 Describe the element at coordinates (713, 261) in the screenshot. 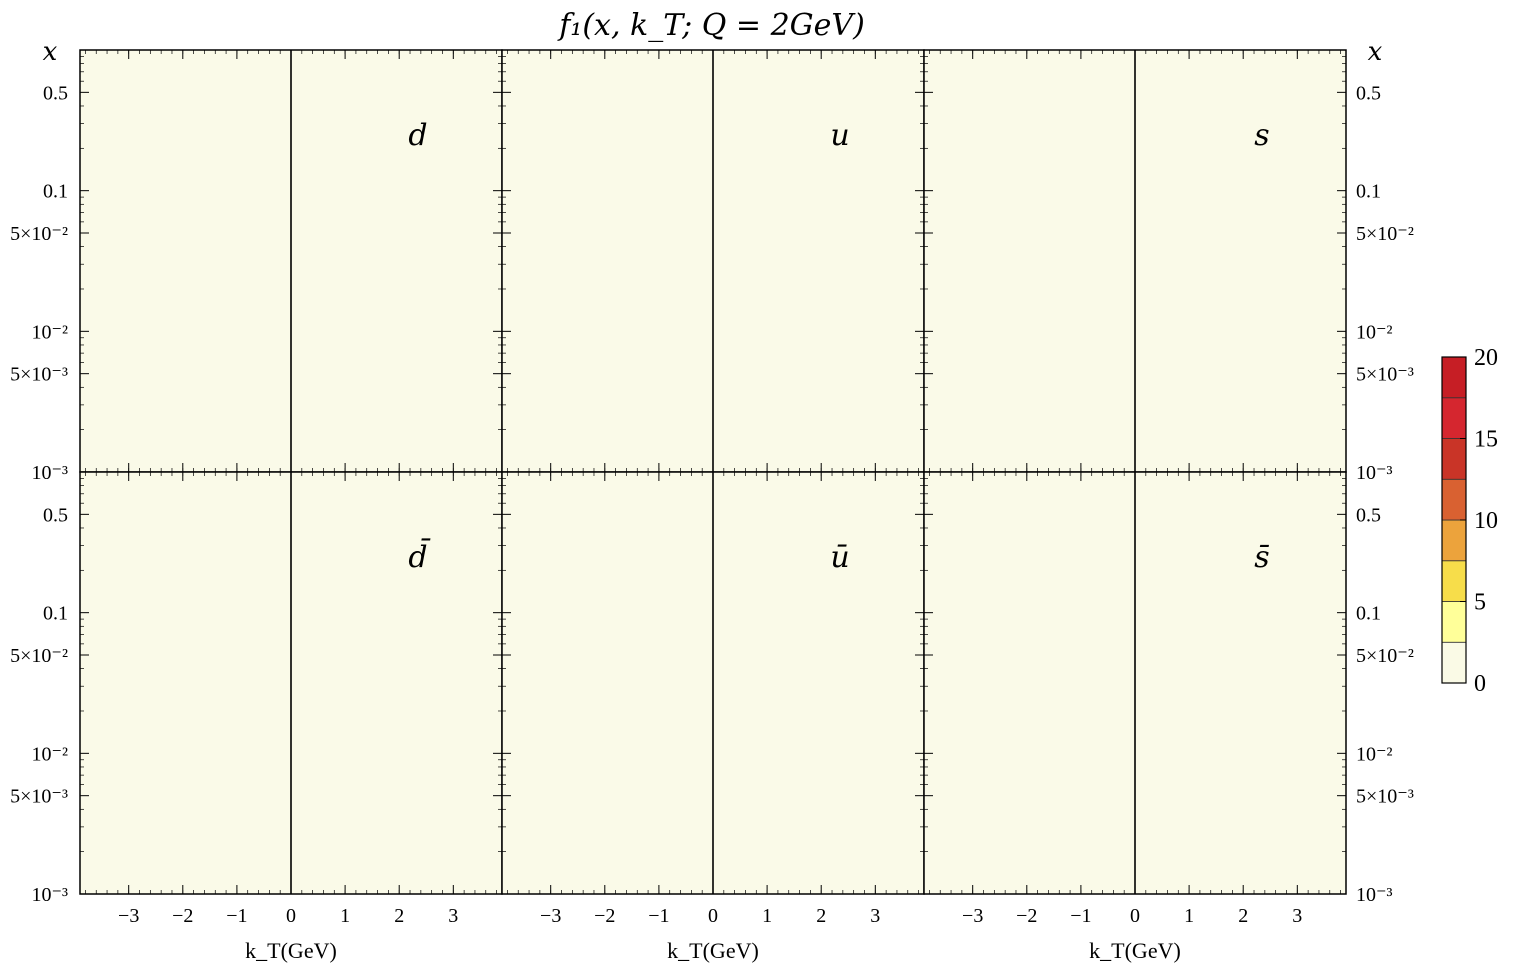

I see `panel-2: u` at that location.